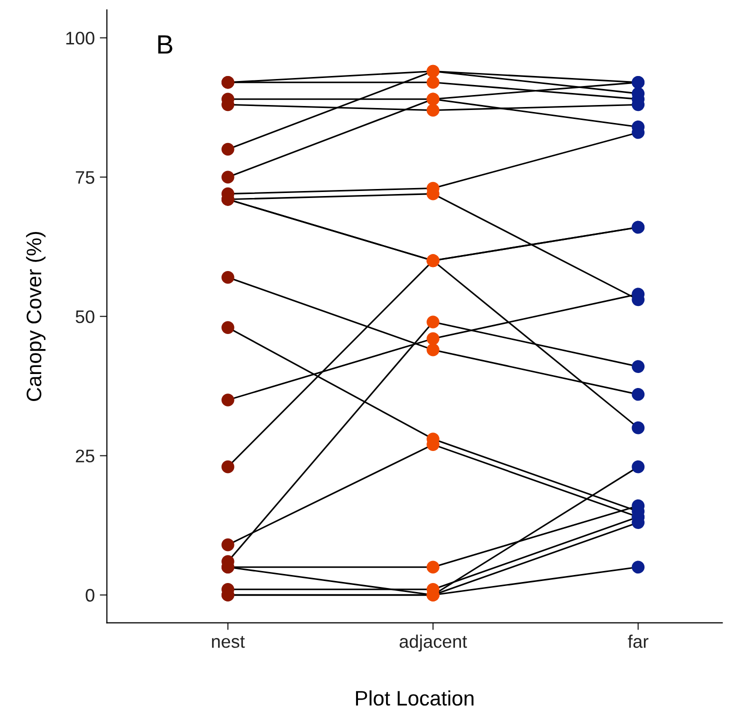  I want to click on y-tick-label: 50, so click(85, 317).